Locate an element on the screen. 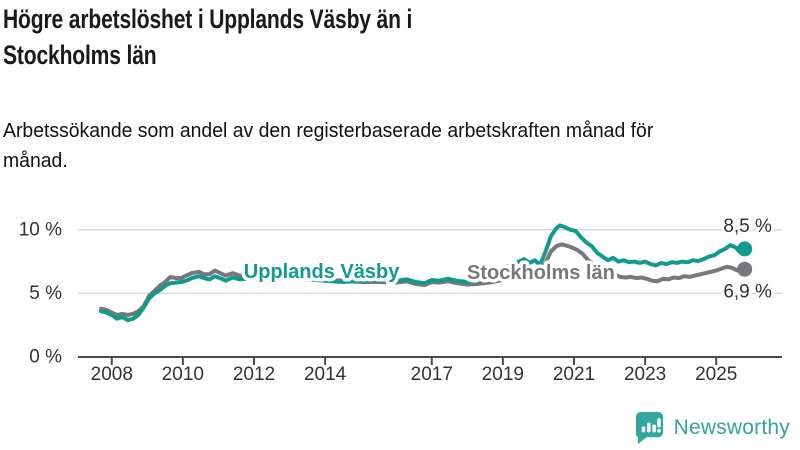 Image resolution: width=800 pixels, height=450 pixels. x-tick-label: 2023 is located at coordinates (645, 374).